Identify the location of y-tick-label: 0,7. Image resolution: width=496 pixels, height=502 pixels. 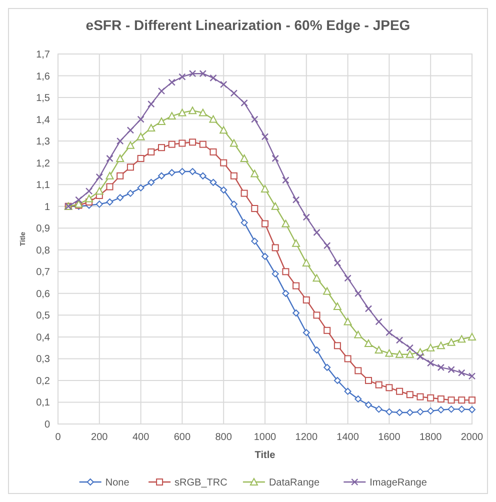
(43, 272).